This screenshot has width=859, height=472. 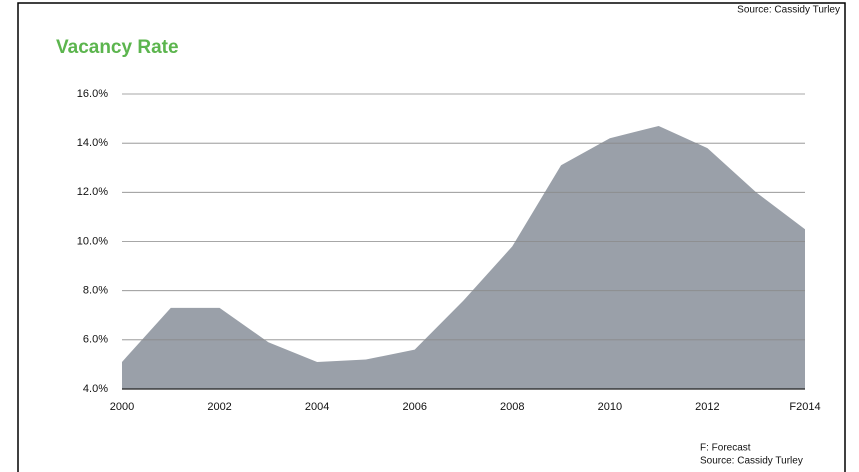 I want to click on x-tick-label: 2012, so click(x=707, y=407).